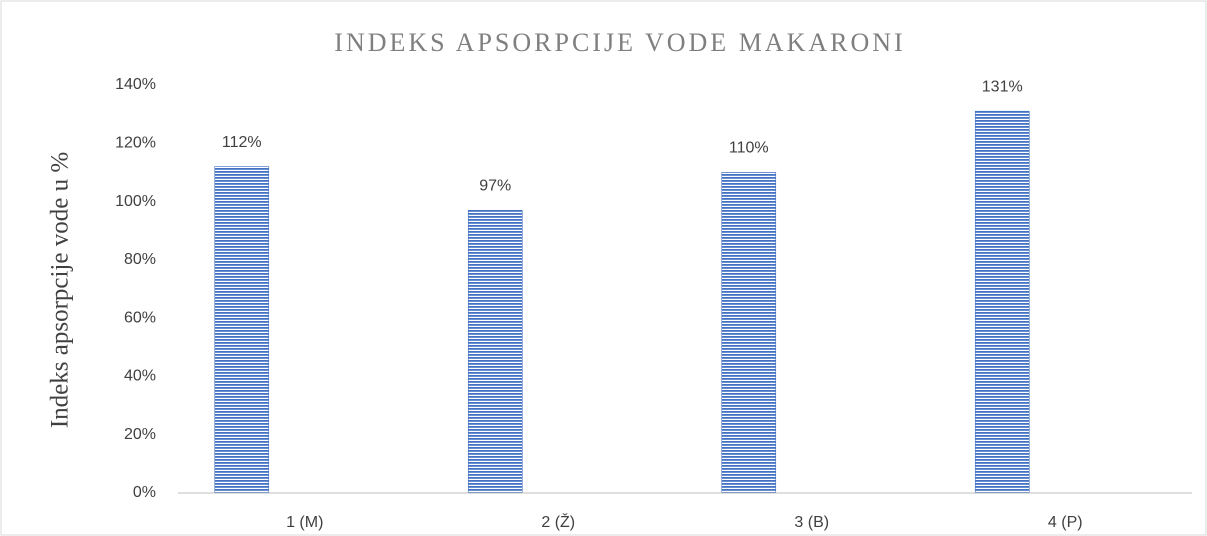  Describe the element at coordinates (135, 201) in the screenshot. I see `y-tick-label: 100%` at that location.